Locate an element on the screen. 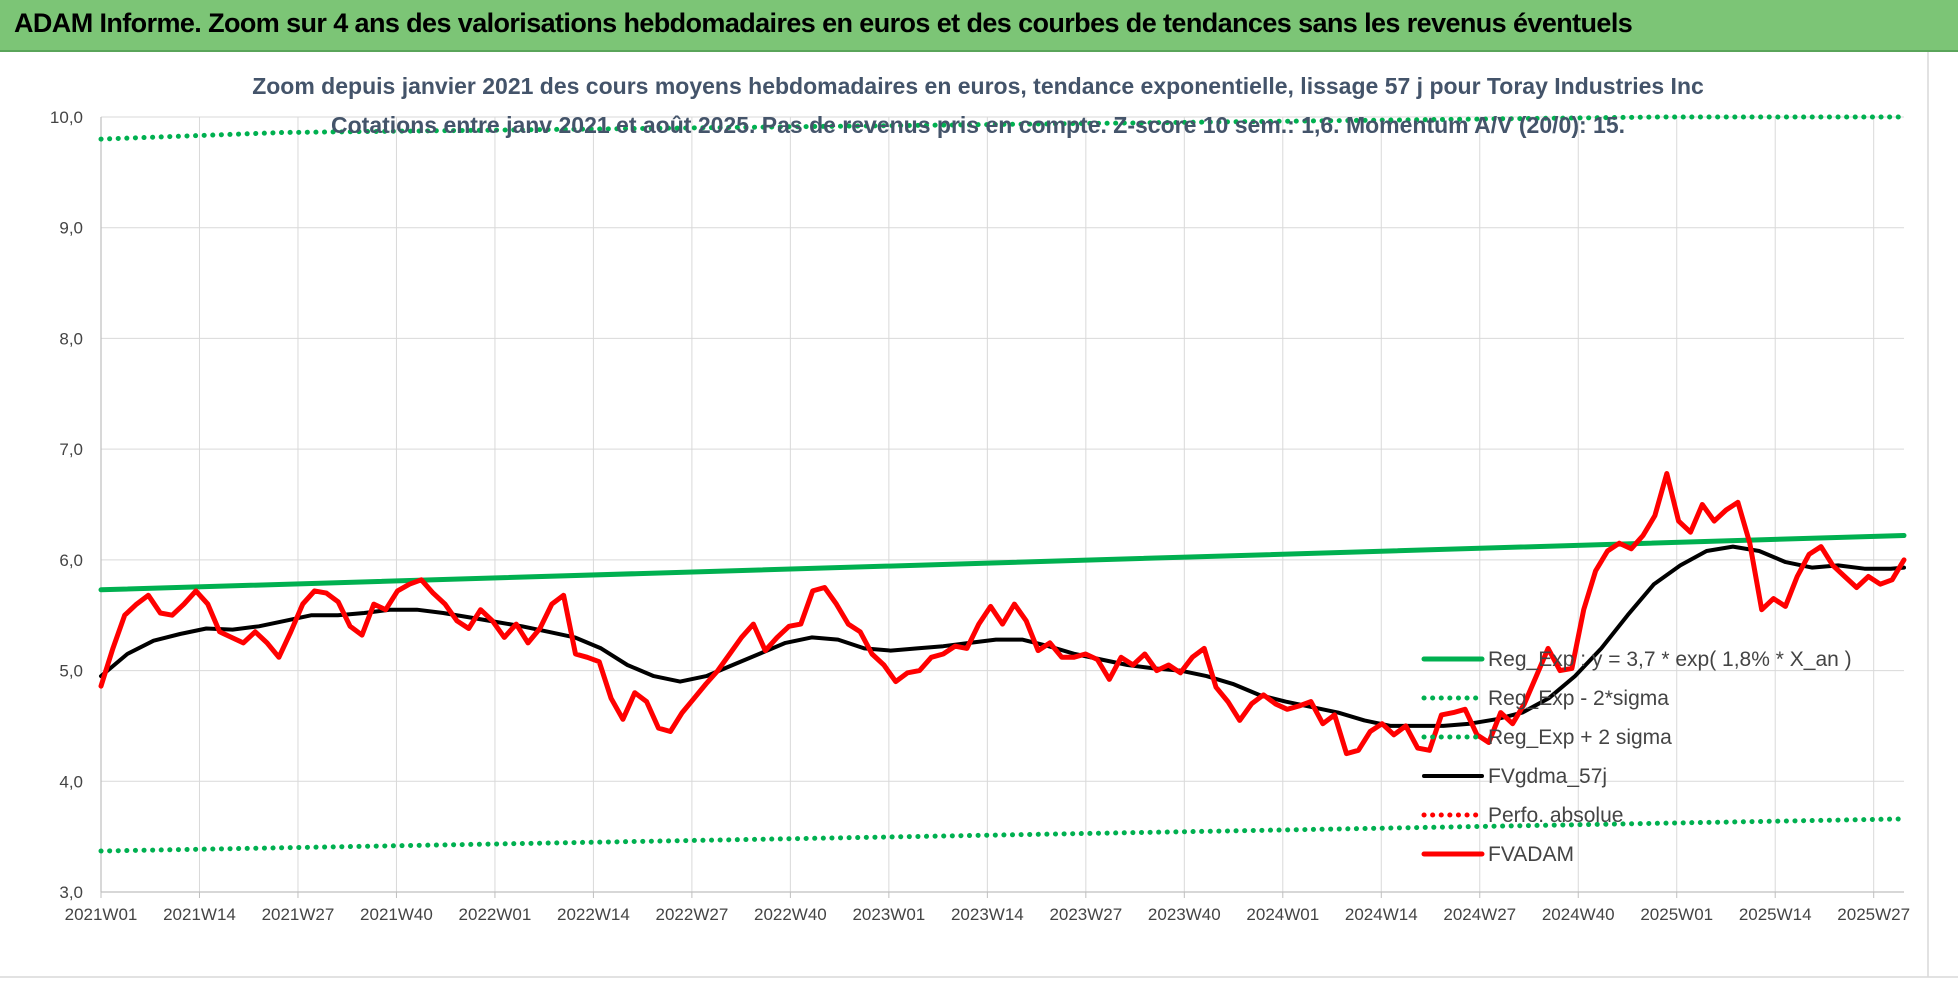 The width and height of the screenshot is (1958, 984). y-tick-label: 9,0 is located at coordinates (71, 228).